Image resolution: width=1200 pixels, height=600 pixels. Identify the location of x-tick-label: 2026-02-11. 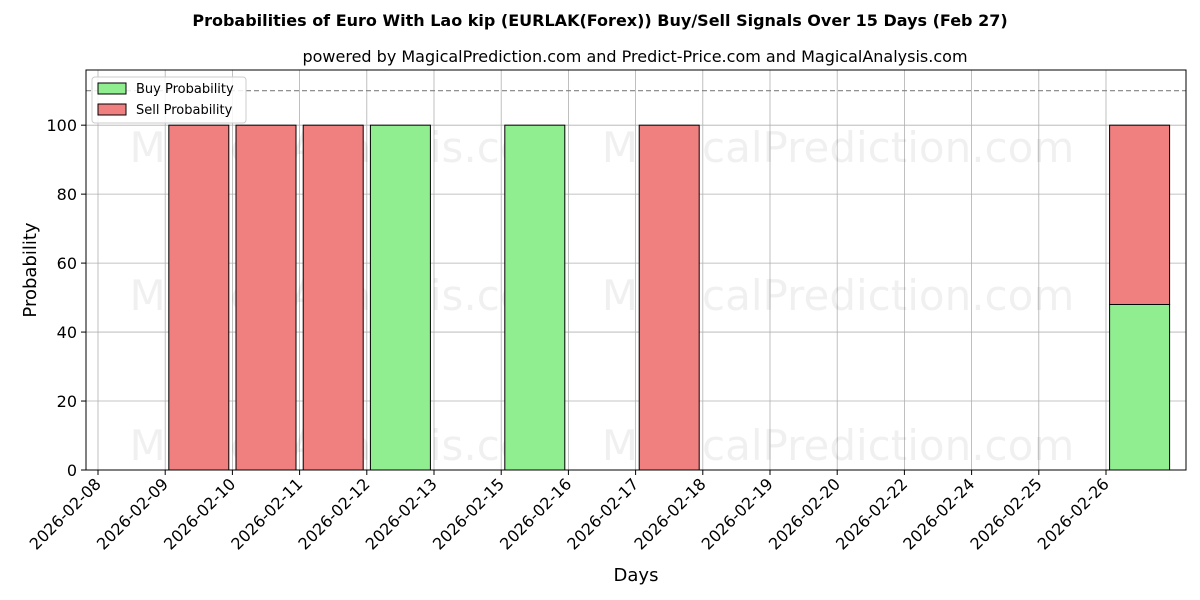
(266, 513).